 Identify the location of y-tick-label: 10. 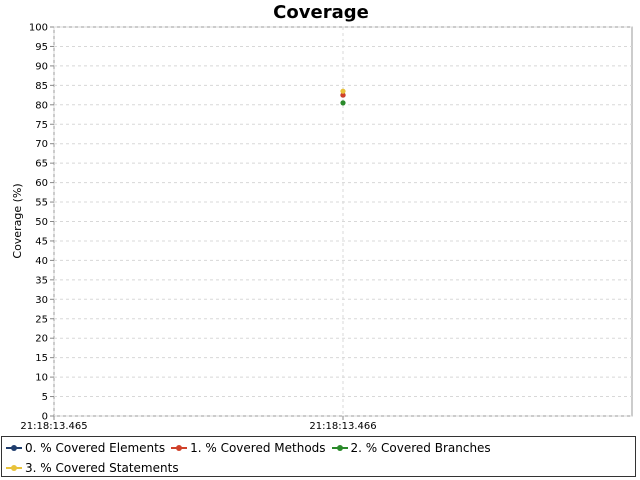
(41, 378).